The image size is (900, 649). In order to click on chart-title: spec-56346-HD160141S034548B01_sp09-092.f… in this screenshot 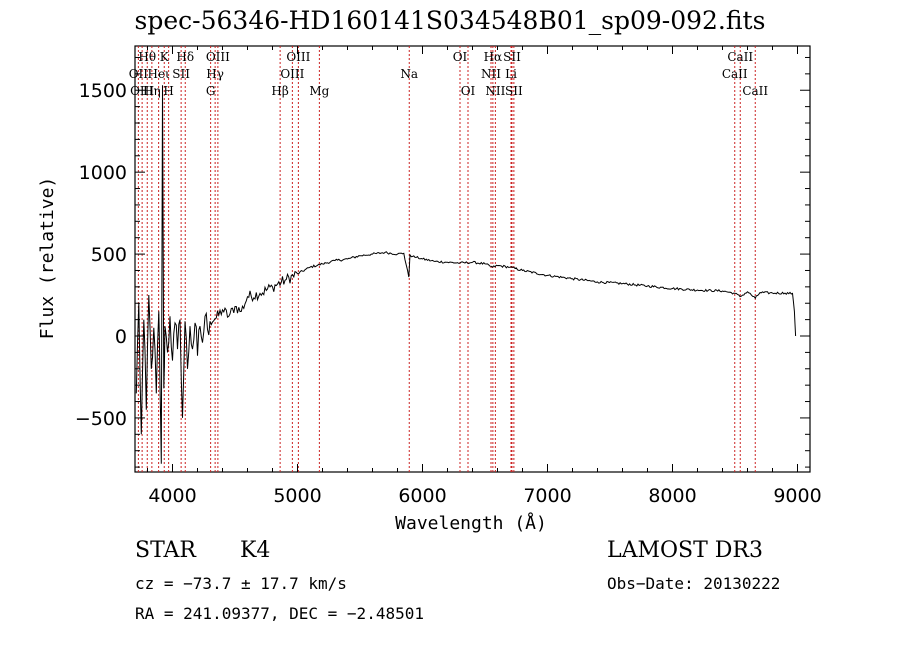, I will do `click(450, 20)`.